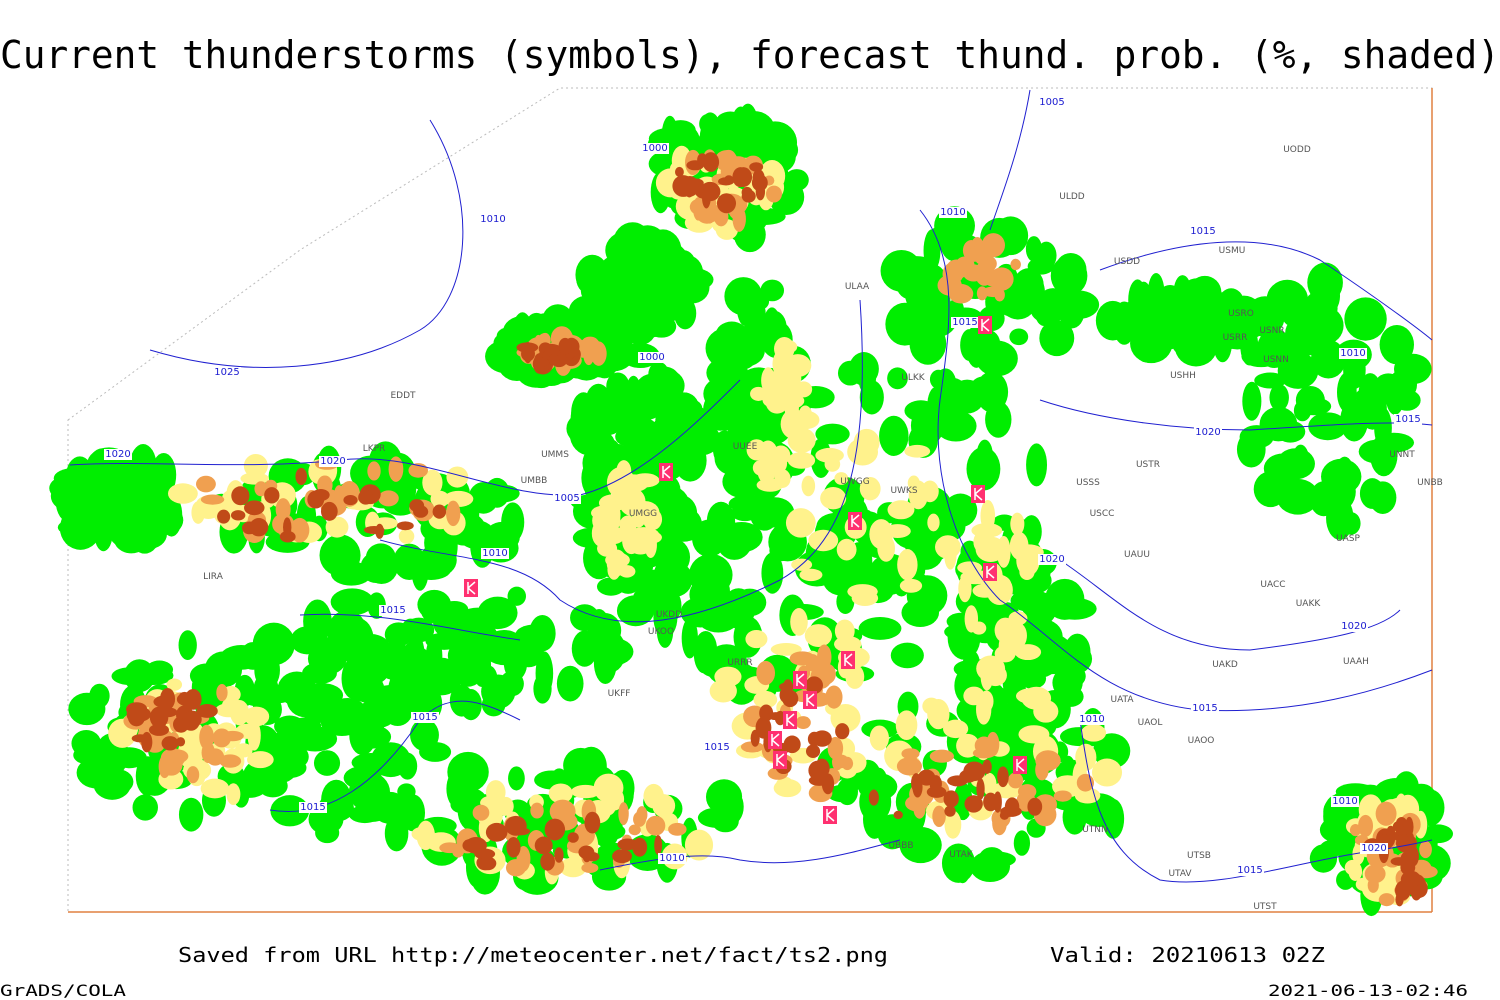 The width and height of the screenshot is (1500, 1000). What do you see at coordinates (1272, 585) in the screenshot?
I see `station-code: UACC` at bounding box center [1272, 585].